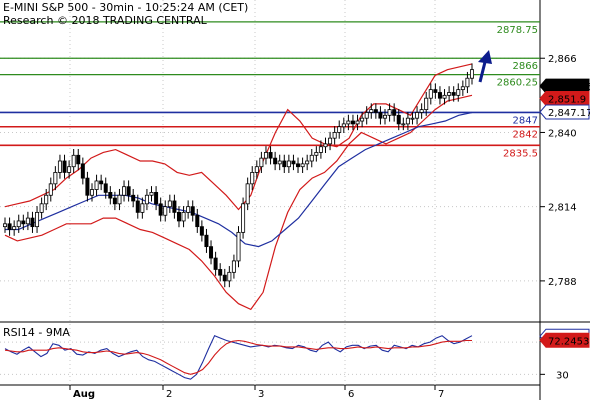 Image resolution: width=590 pixels, height=400 pixels. Describe the element at coordinates (562, 375) in the screenshot. I see `rsi-tick-label: 30` at that location.